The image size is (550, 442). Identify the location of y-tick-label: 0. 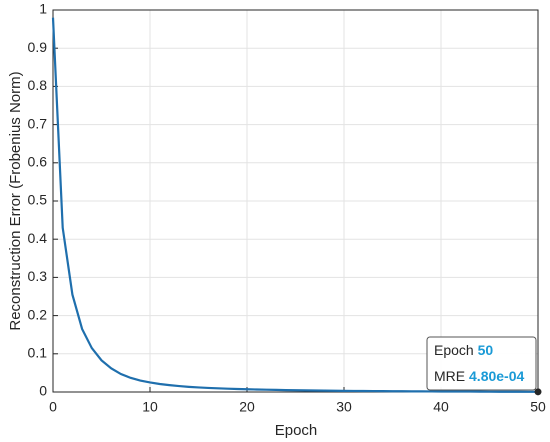
(43, 391).